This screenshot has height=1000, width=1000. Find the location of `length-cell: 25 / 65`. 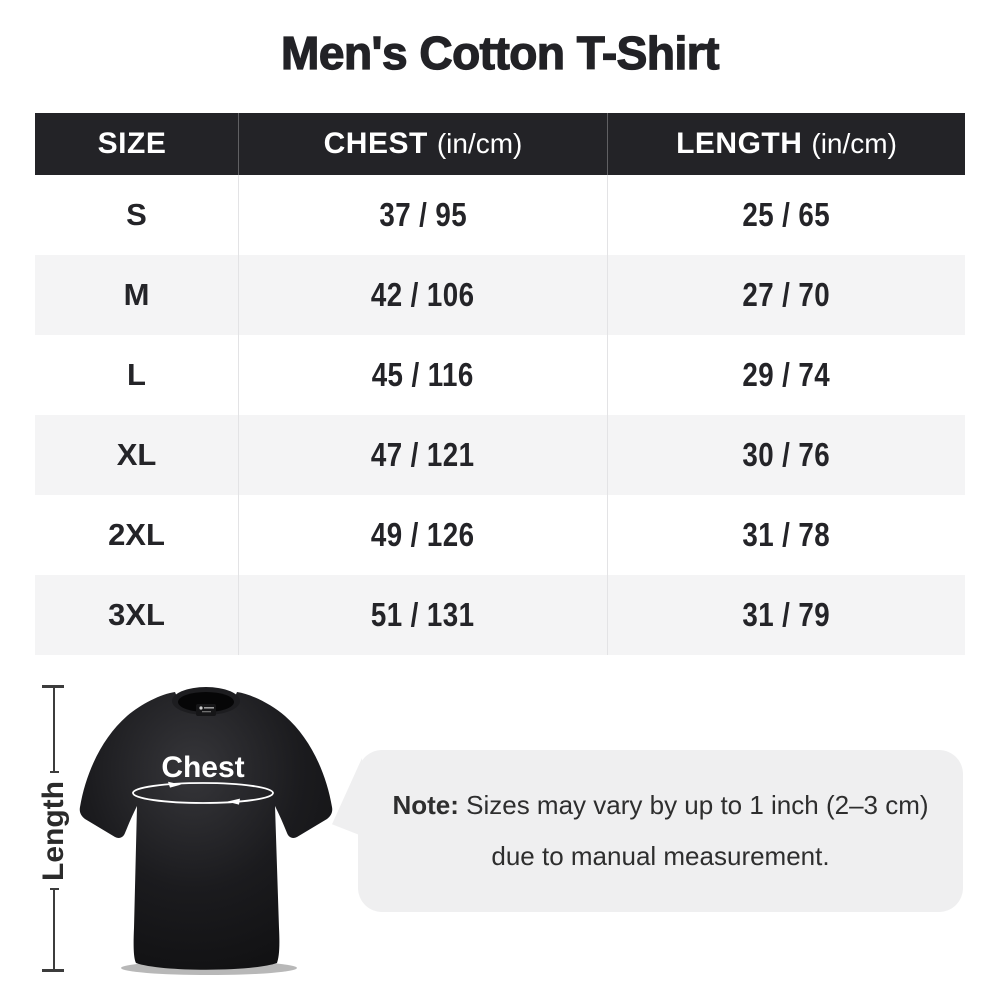

length-cell: 25 / 65 is located at coordinates (786, 214).